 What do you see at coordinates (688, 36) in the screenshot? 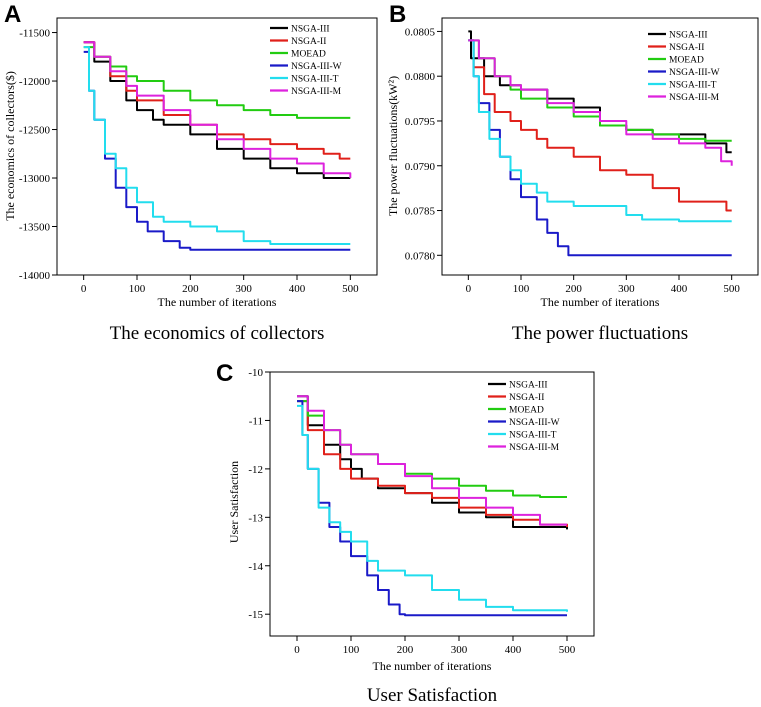
I see `legend-label-b: NSGA-III` at bounding box center [688, 36].